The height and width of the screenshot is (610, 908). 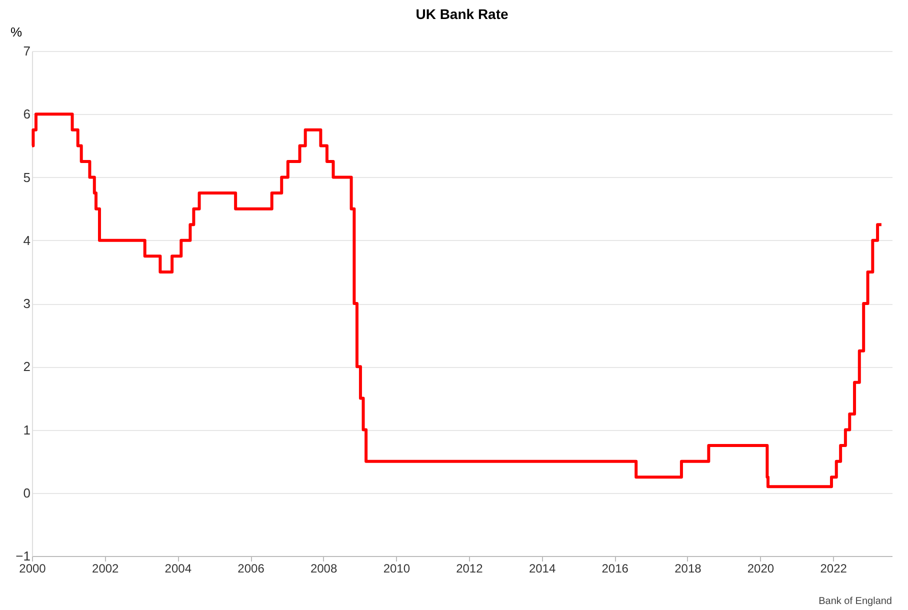 What do you see at coordinates (26, 303) in the screenshot?
I see `y-tick-label: 3` at bounding box center [26, 303].